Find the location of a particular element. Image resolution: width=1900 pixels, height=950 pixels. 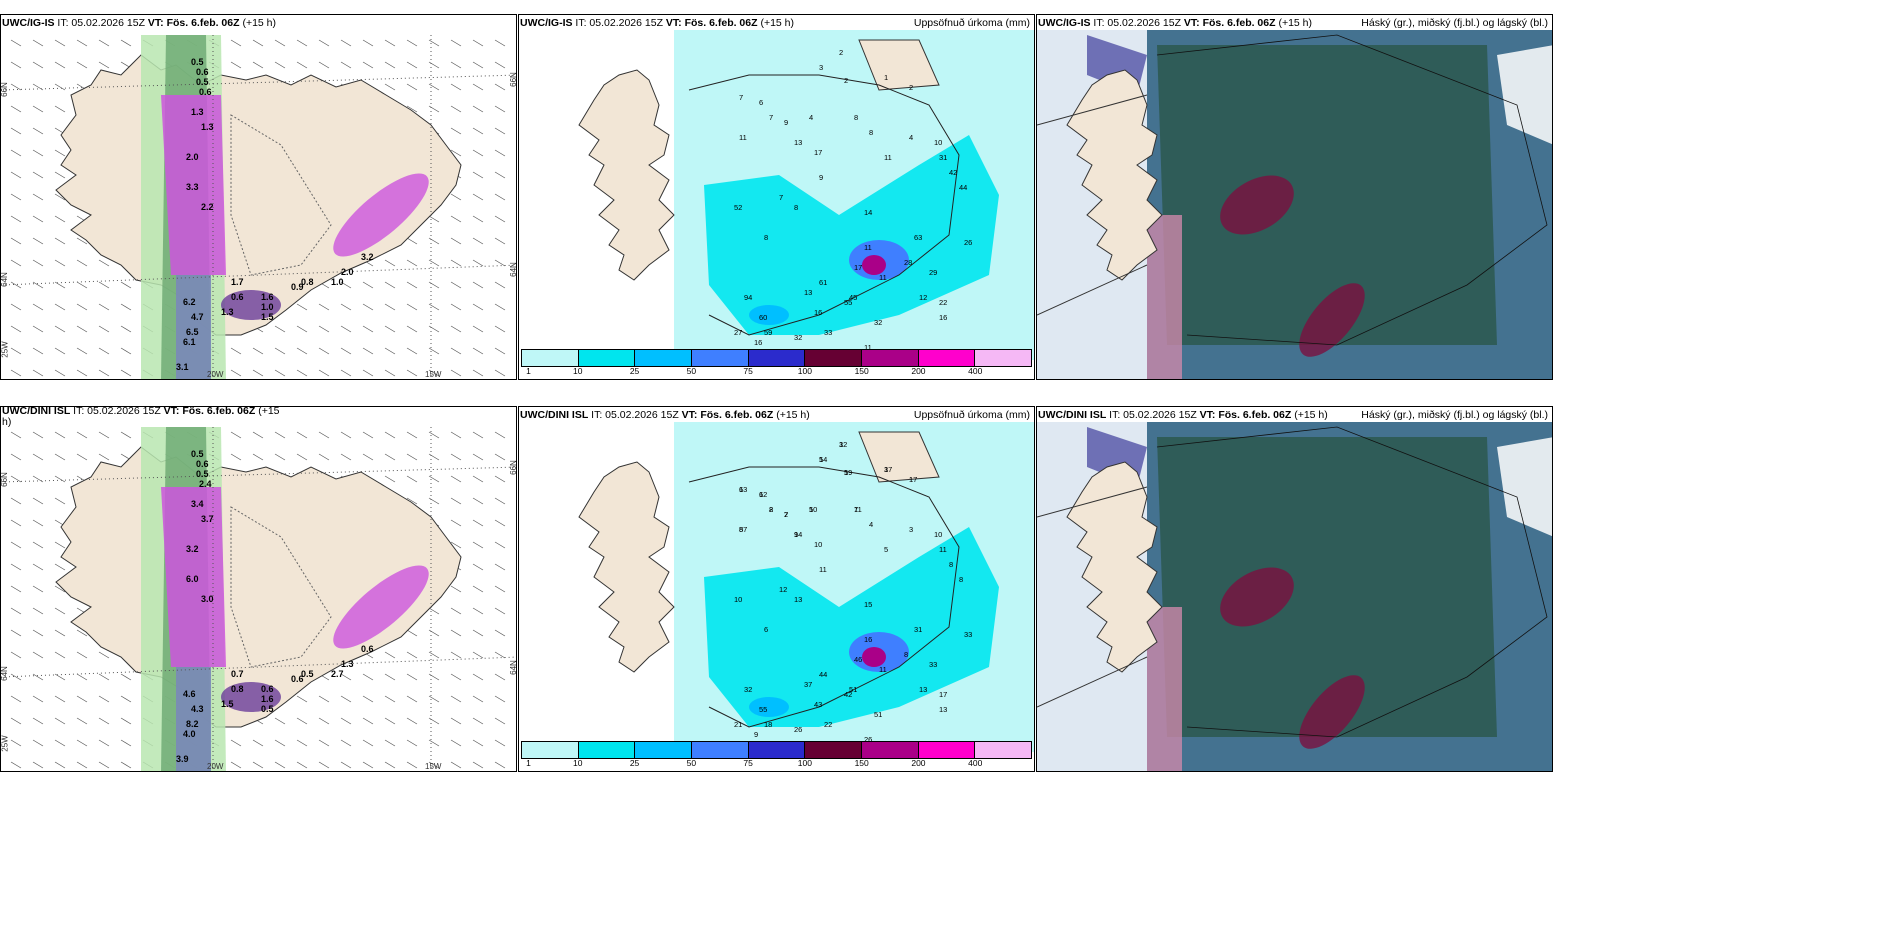

precip-value-label: 0.5 is located at coordinates (202, 474).